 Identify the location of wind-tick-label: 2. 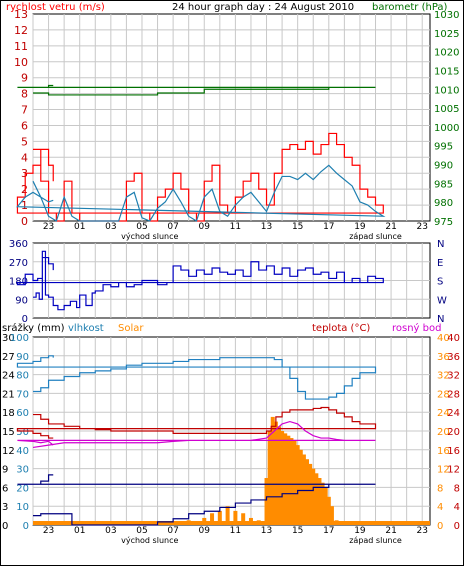
(24, 189).